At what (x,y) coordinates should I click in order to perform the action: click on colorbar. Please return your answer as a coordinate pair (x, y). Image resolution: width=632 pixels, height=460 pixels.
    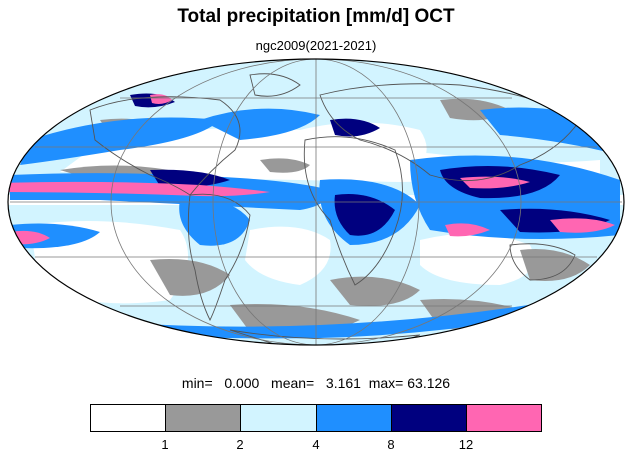
    Looking at the image, I should click on (316, 418).